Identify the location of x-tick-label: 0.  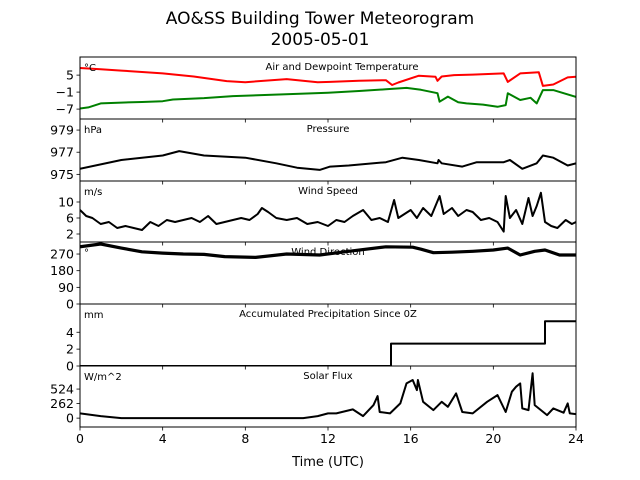
(80, 438).